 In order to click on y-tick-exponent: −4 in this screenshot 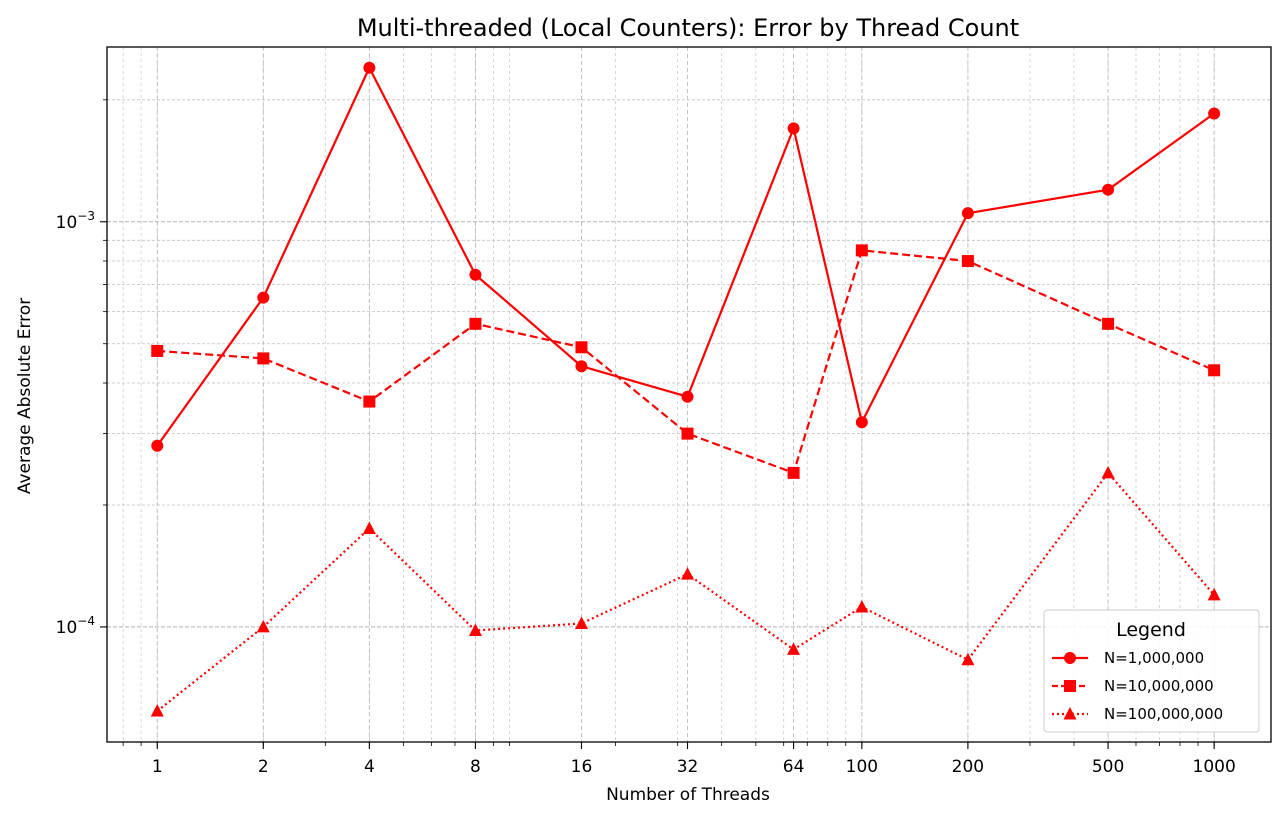, I will do `click(86, 621)`.